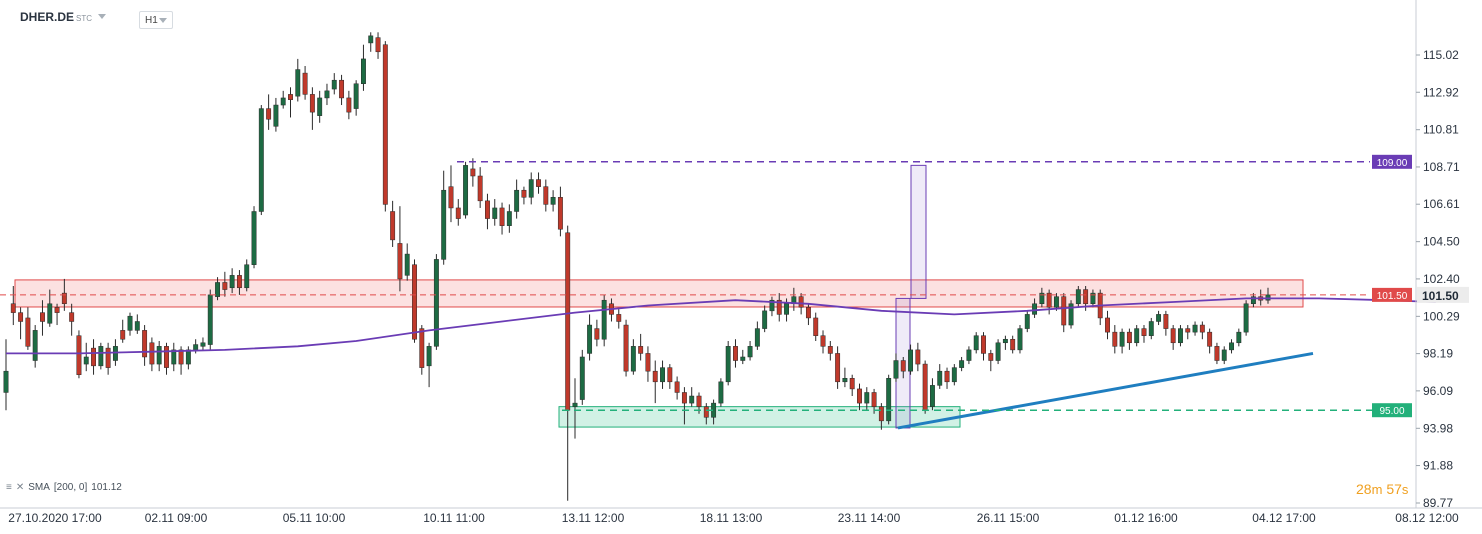 The width and height of the screenshot is (1482, 534). Describe the element at coordinates (1392, 163) in the screenshot. I see `target-level-tag: 109.00` at that location.